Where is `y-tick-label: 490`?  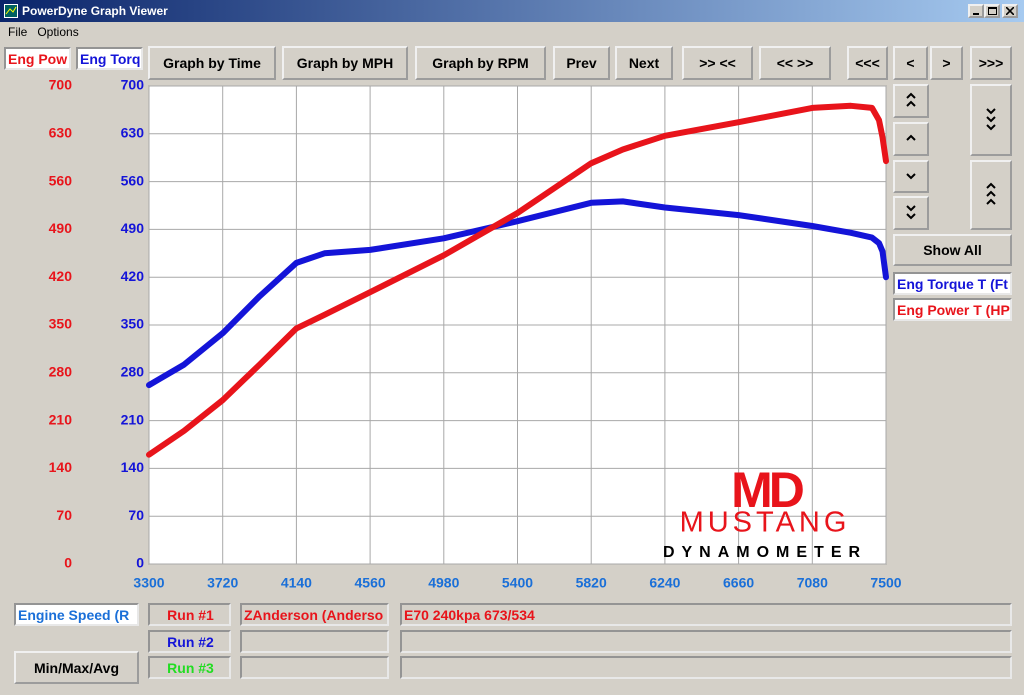
y-tick-label: 490 is located at coordinates (61, 228).